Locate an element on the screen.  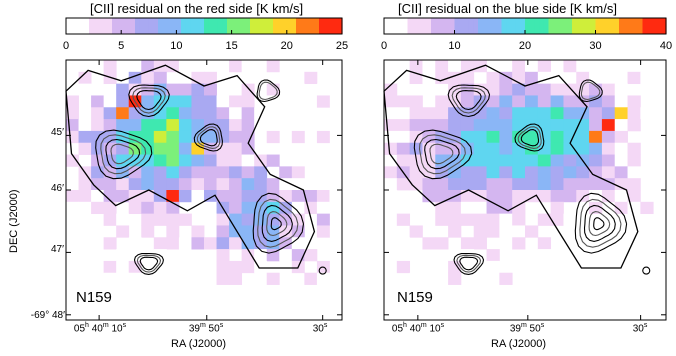
right-xlabel: RA (J2000) is located at coordinates (519, 344).